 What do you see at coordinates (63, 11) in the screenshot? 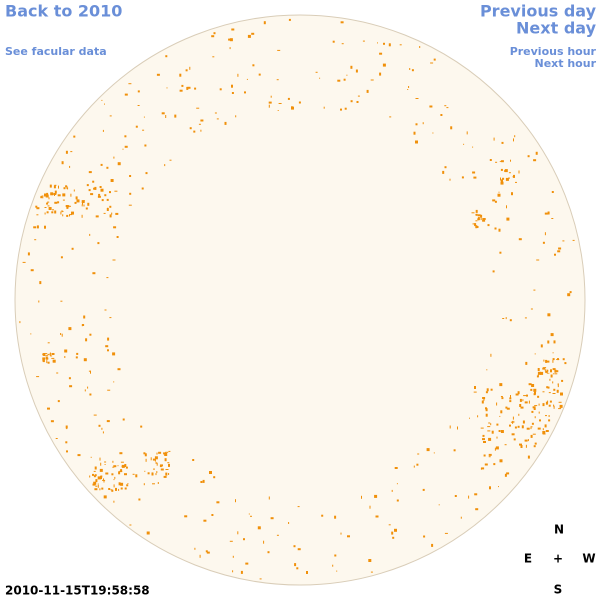
I see `back-link: Back to 2010` at bounding box center [63, 11].